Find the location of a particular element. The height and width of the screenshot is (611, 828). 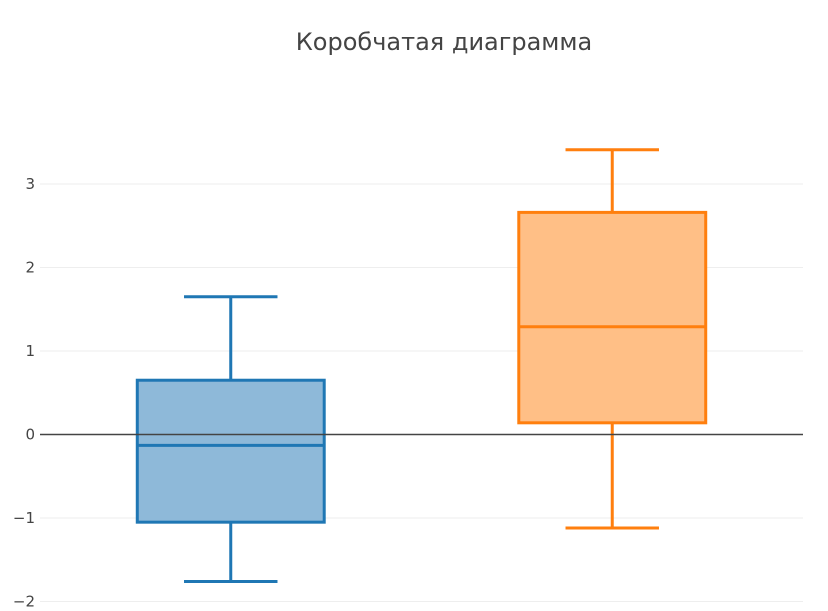

y-tick-label: −1 is located at coordinates (24, 518).